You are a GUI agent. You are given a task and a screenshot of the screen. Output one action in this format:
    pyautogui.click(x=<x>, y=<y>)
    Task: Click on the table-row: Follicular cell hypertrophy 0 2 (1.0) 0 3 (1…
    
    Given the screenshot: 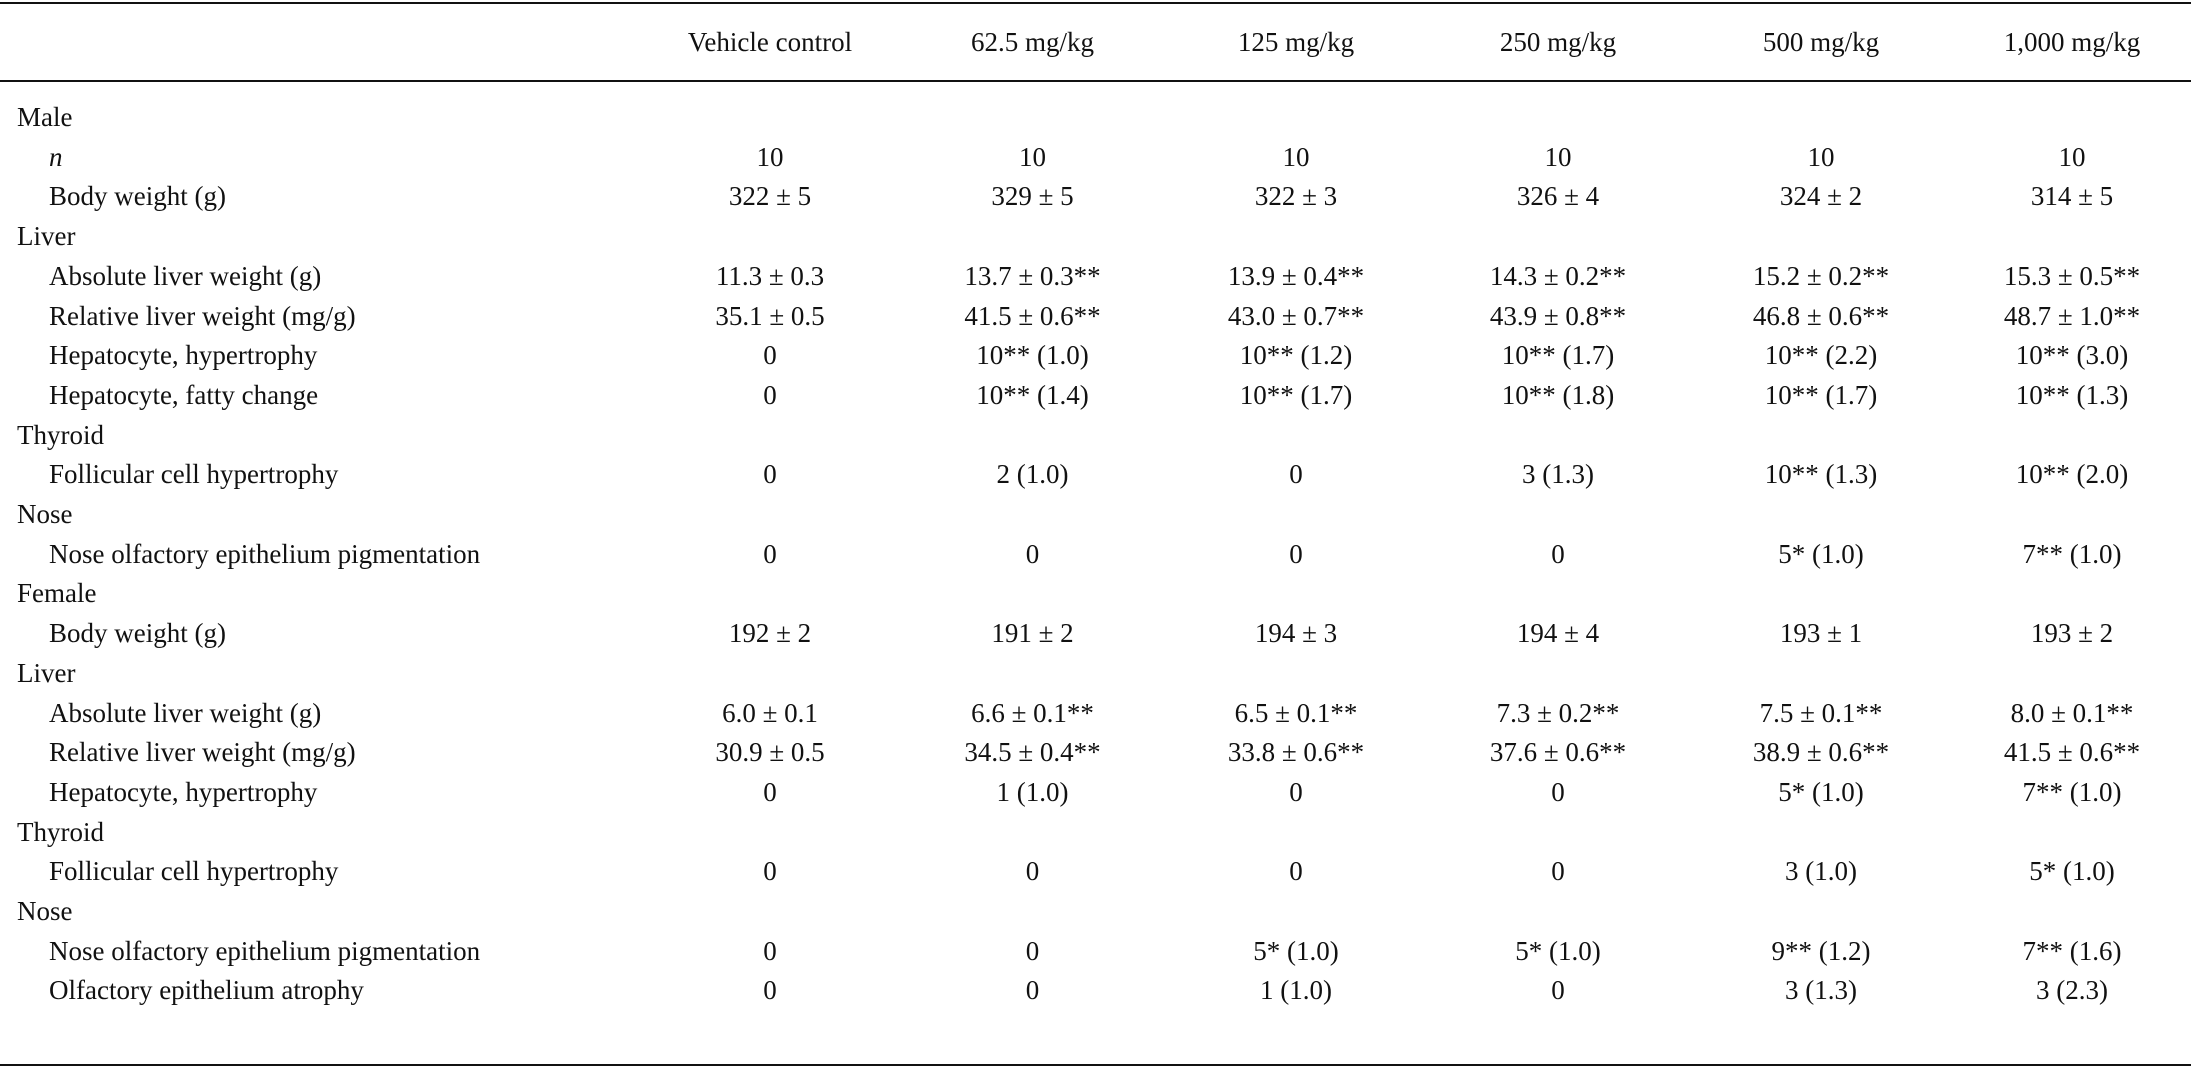 What is the action you would take?
    pyautogui.click(x=1095, y=475)
    